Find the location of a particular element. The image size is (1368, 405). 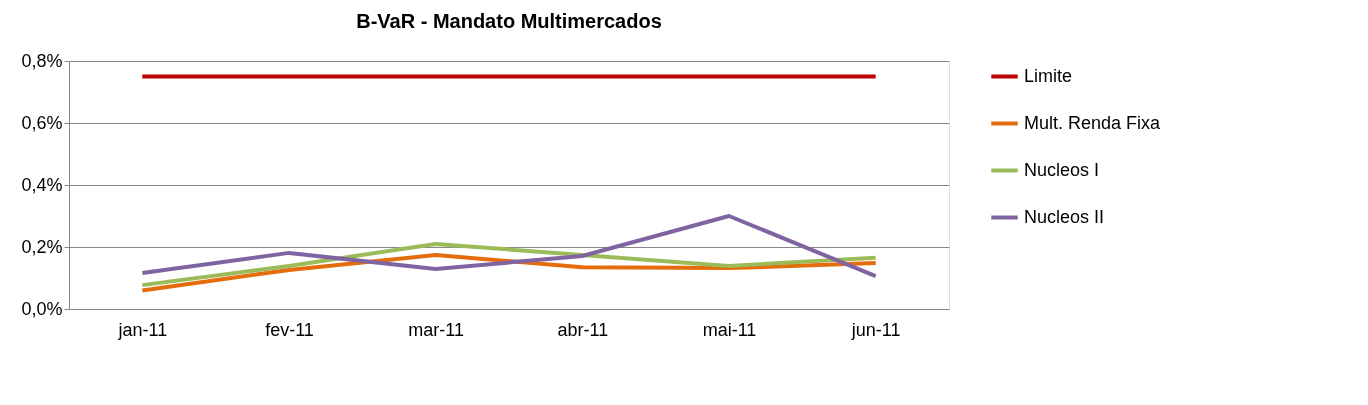

y-tick-label: 0,6% is located at coordinates (42, 122).